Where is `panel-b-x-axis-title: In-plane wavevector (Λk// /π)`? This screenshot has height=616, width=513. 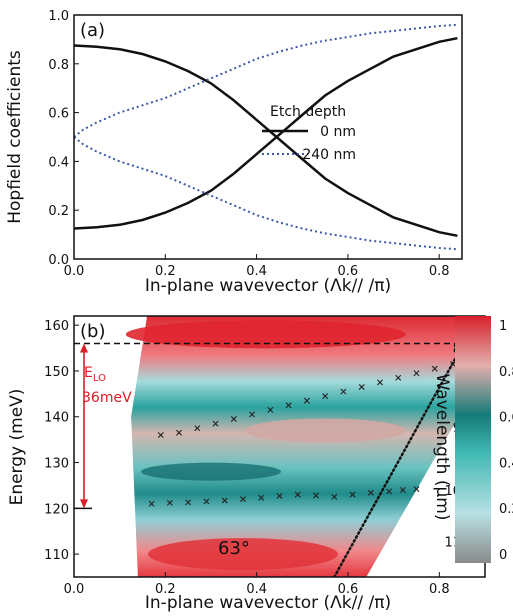 panel-b-x-axis-title: In-plane wavevector (Λk// /π) is located at coordinates (268, 603).